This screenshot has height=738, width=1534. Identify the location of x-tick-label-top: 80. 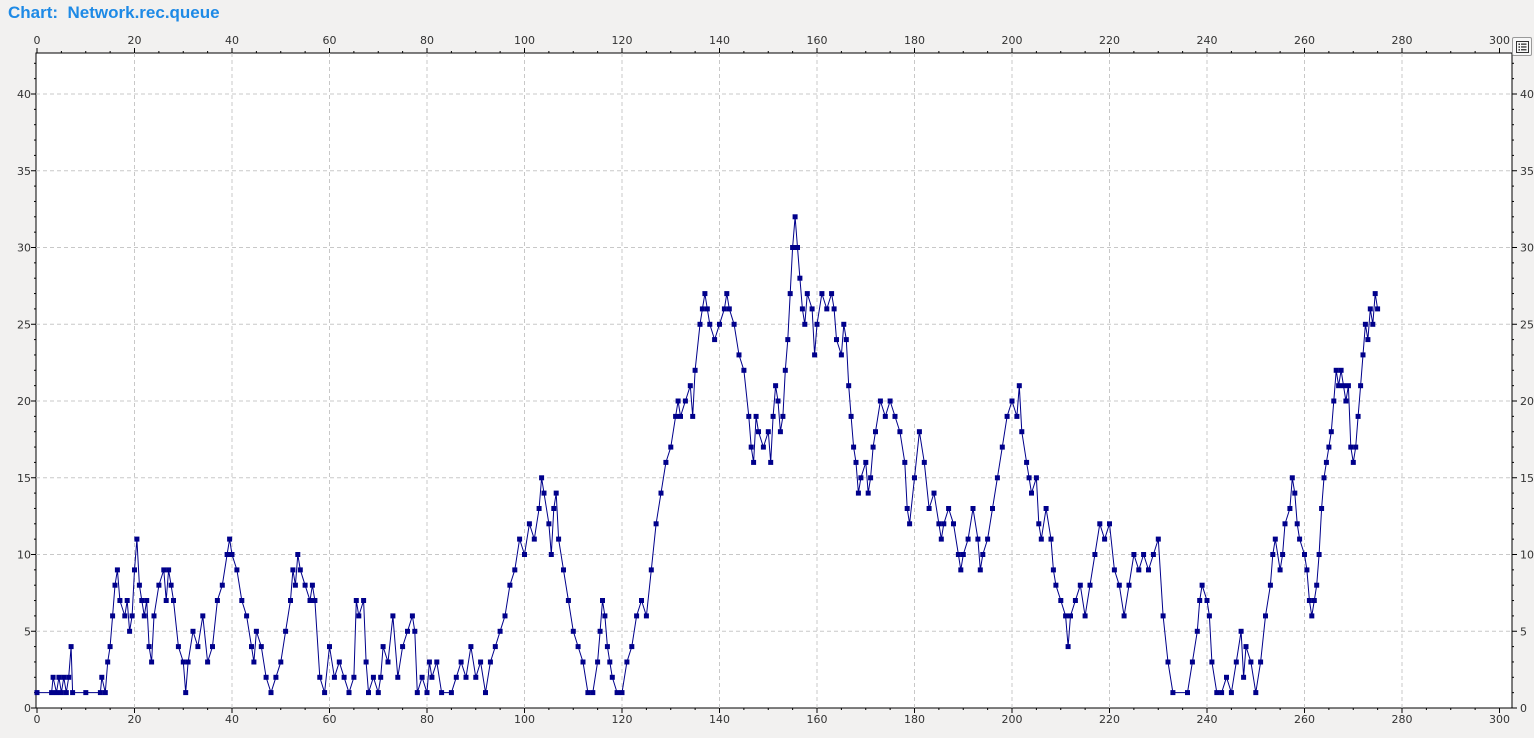
(427, 40).